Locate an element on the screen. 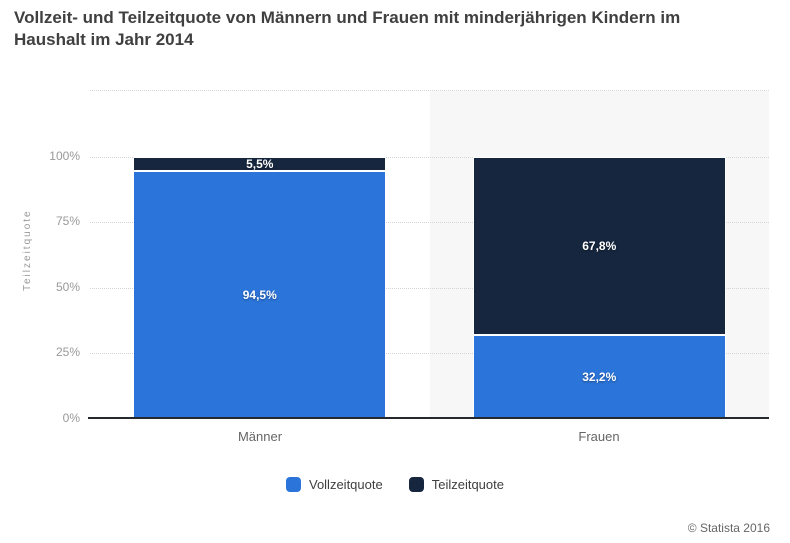 This screenshot has height=543, width=790. bar-value-label: 32,2% is located at coordinates (599, 376).